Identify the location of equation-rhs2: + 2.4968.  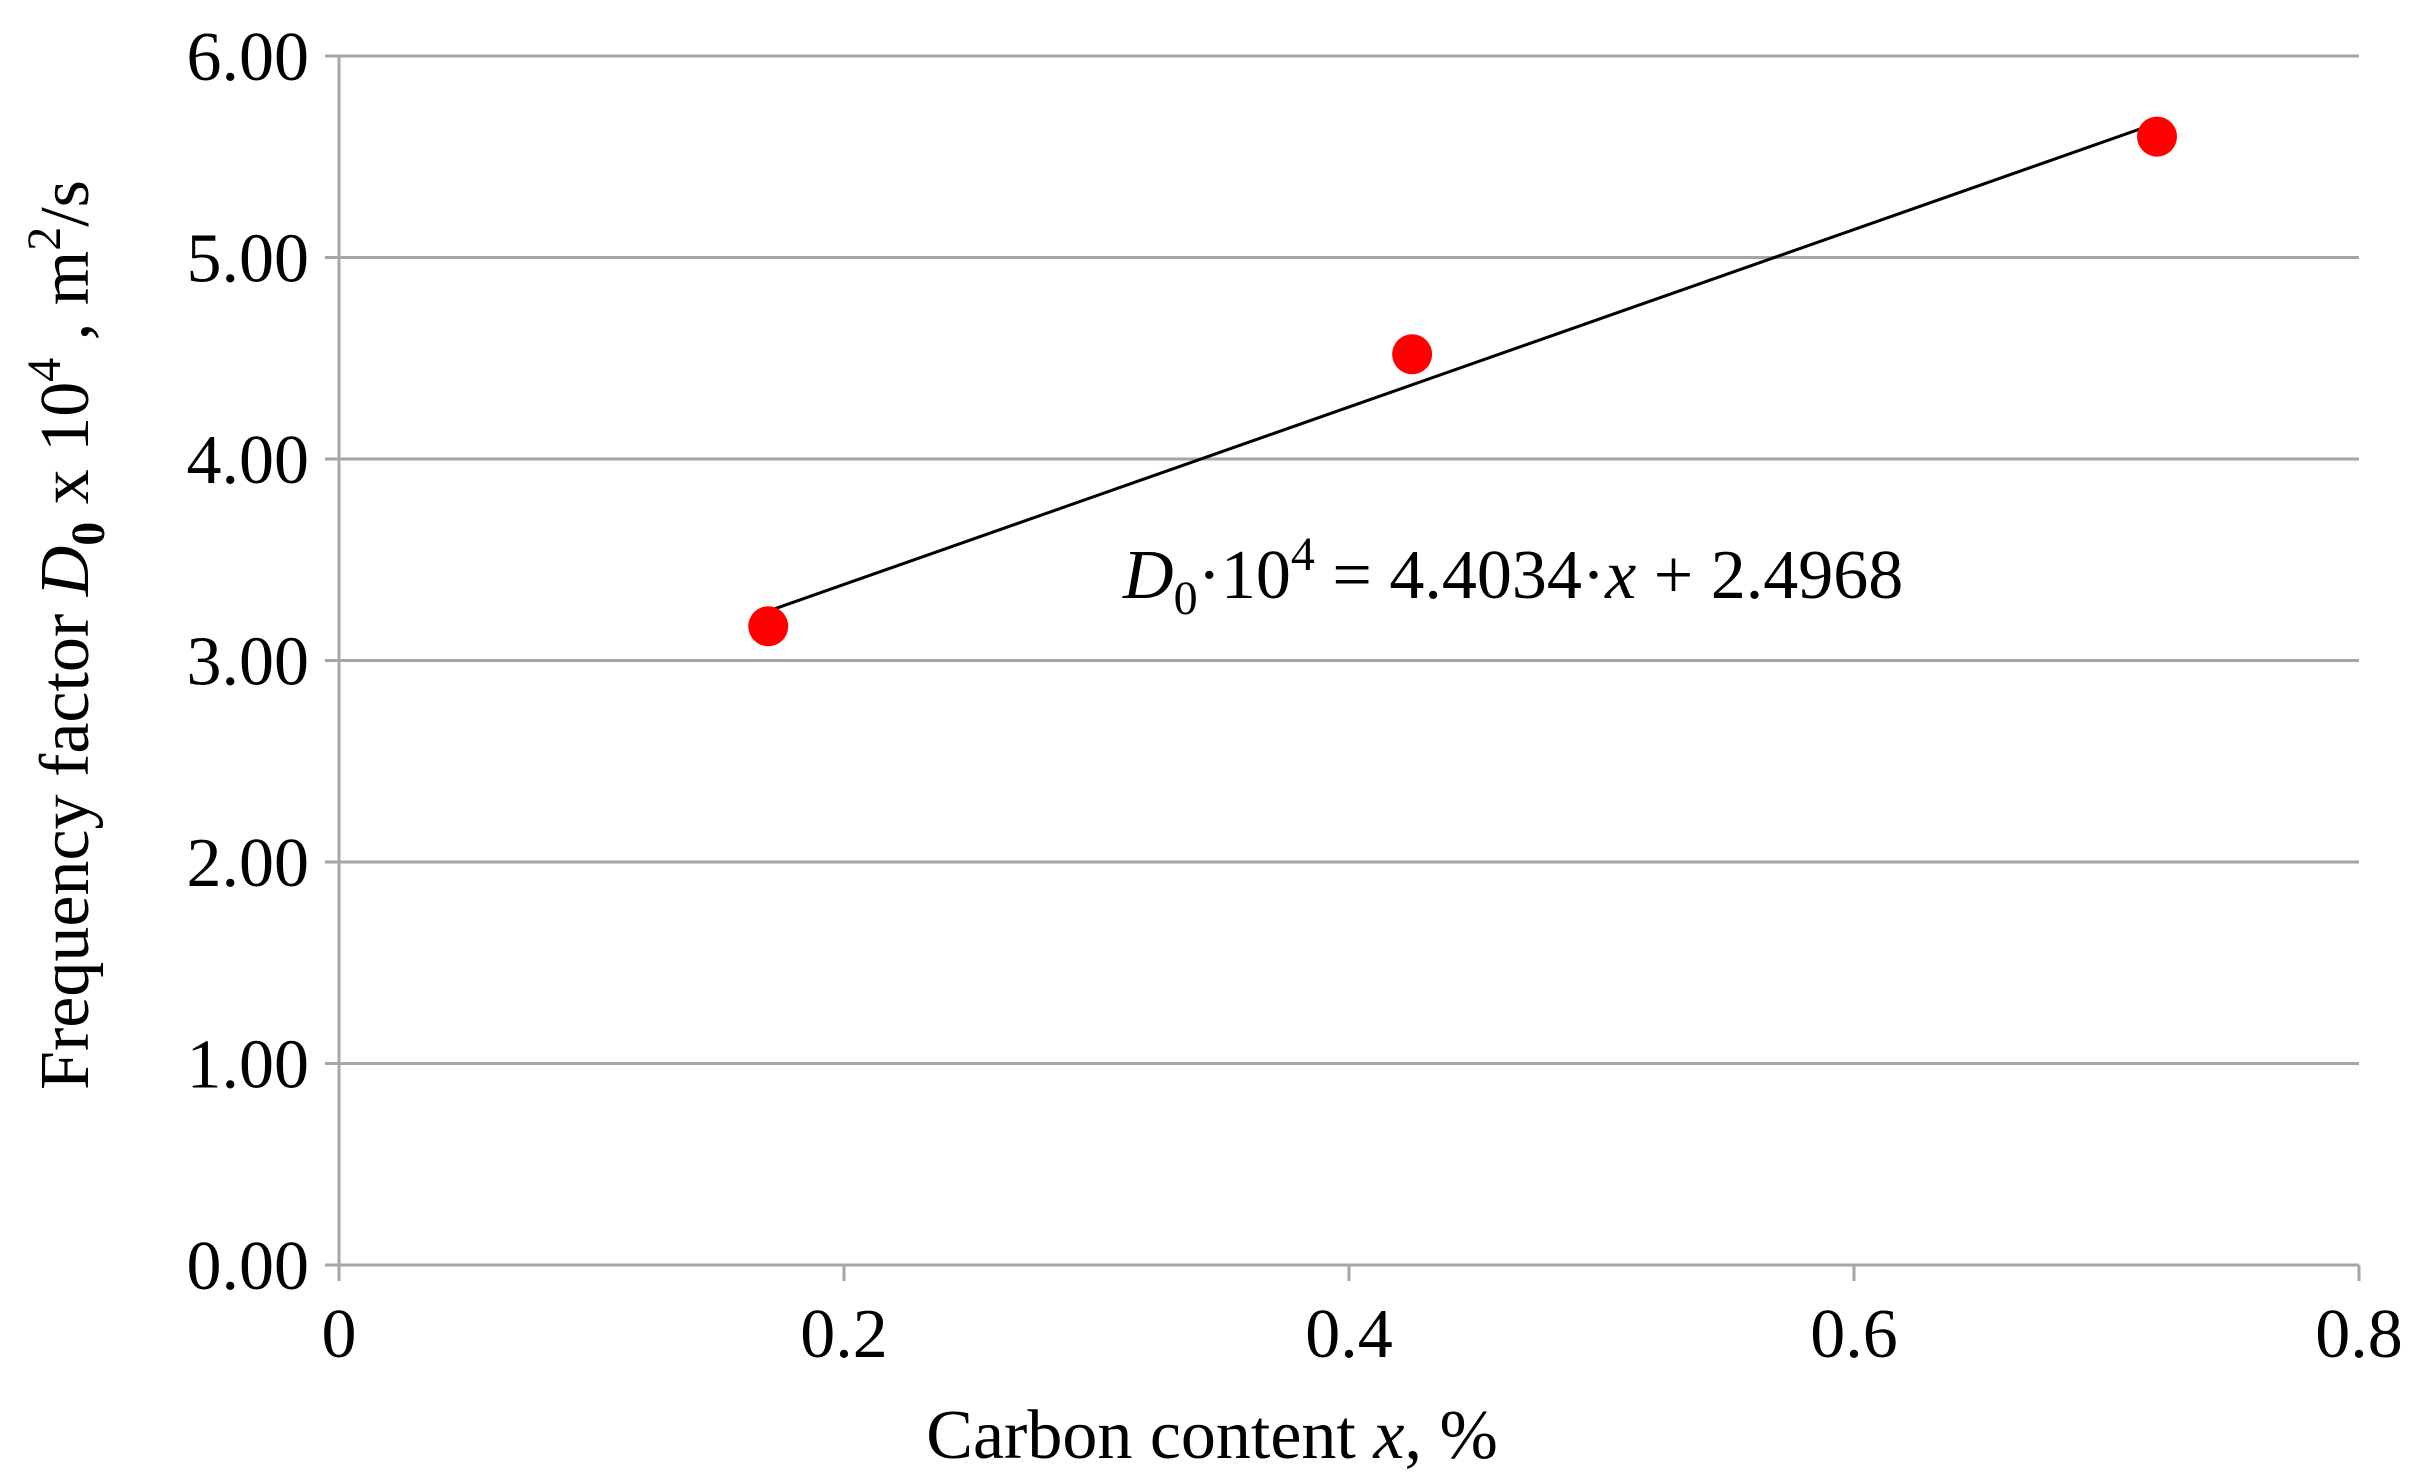
(1769, 575).